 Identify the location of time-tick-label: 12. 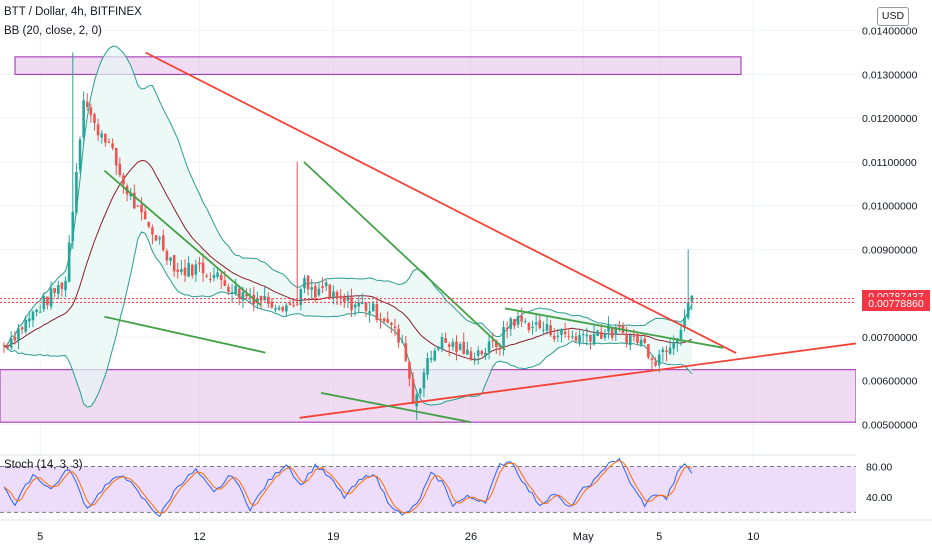
(199, 537).